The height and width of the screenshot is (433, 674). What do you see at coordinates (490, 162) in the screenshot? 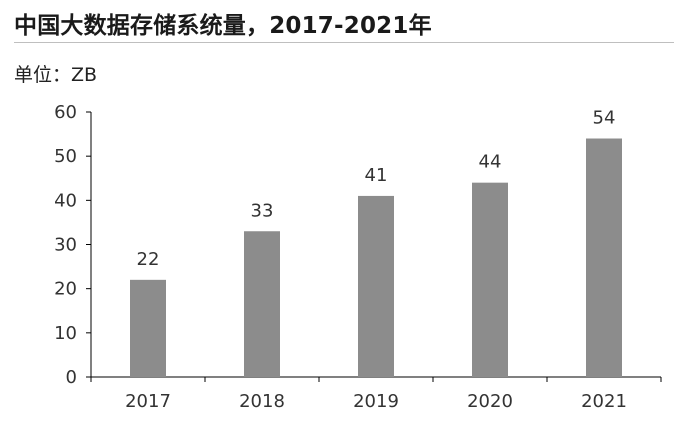
I see `data-label-2020: 44` at bounding box center [490, 162].